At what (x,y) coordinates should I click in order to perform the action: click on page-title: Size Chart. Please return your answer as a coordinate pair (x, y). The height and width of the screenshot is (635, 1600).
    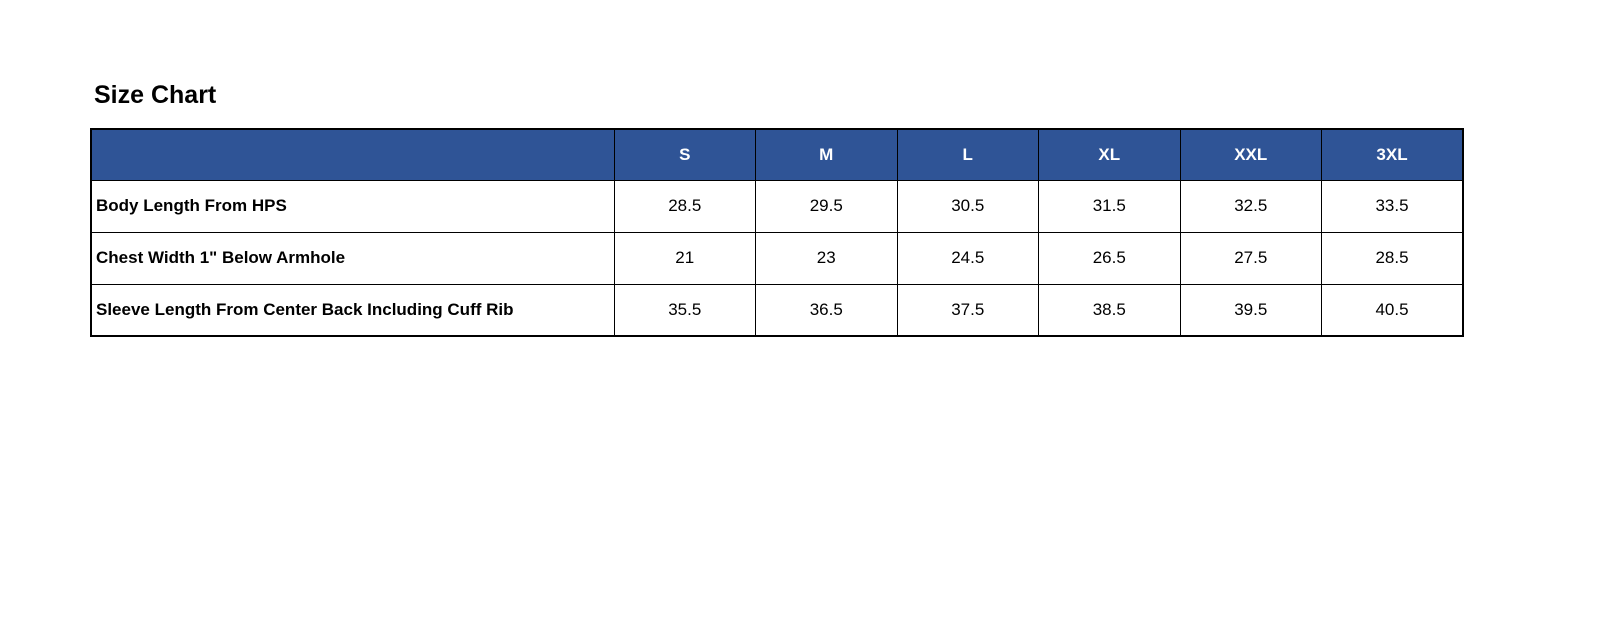
    Looking at the image, I should click on (155, 95).